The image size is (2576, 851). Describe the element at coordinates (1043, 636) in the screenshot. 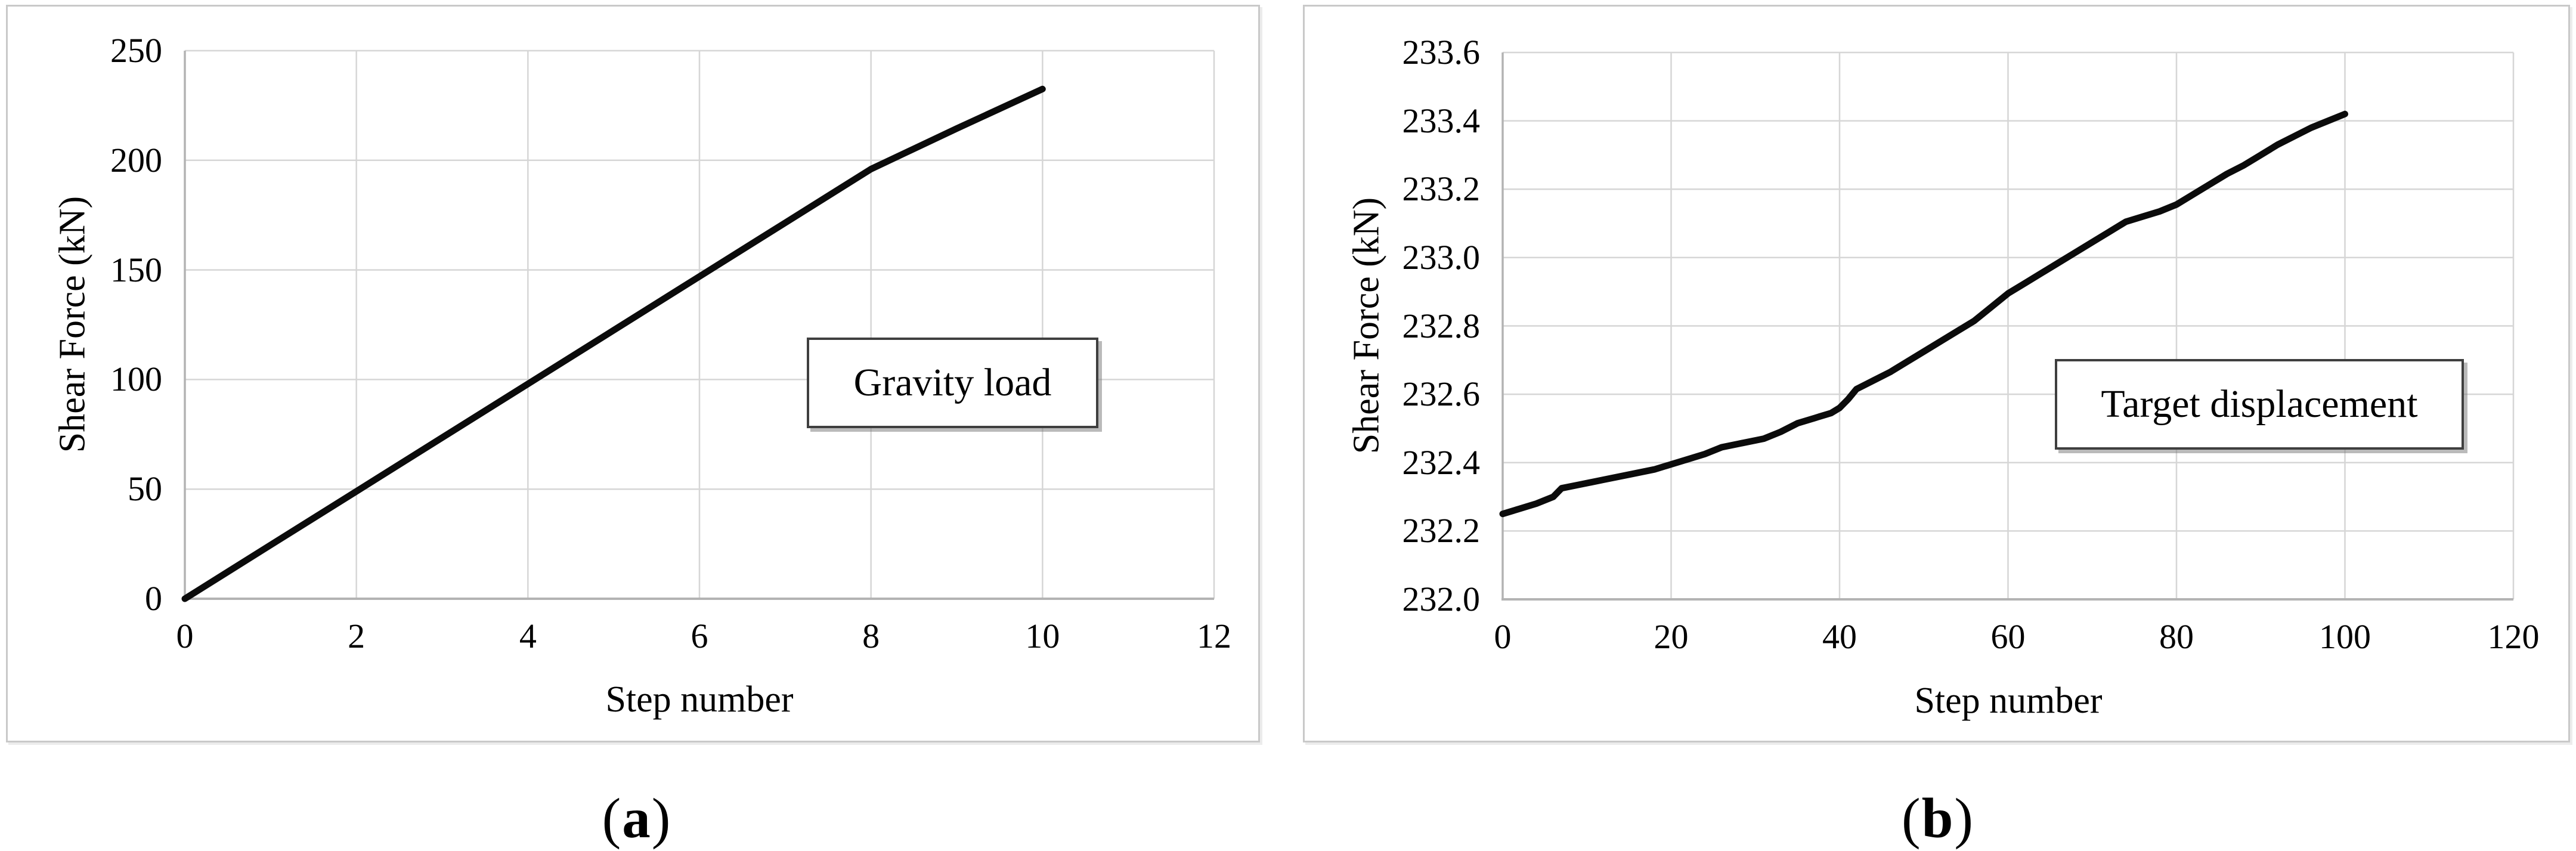

I see `x-tick-label-a: 10` at that location.